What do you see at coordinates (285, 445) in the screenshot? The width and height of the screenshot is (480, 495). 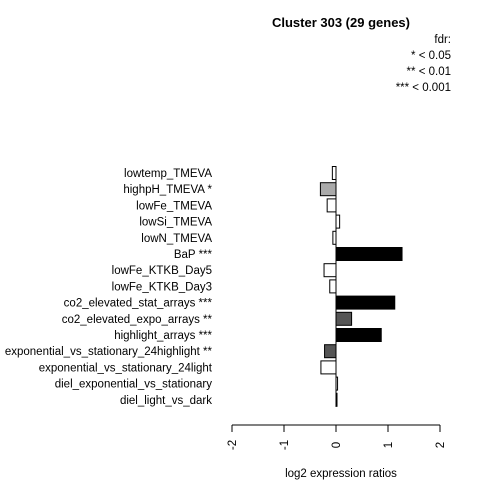 I see `x-tick-label: -1` at bounding box center [285, 445].